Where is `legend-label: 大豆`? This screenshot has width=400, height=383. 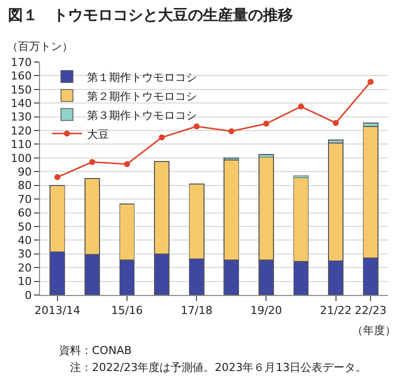
legend-label: 大豆 is located at coordinates (97, 134).